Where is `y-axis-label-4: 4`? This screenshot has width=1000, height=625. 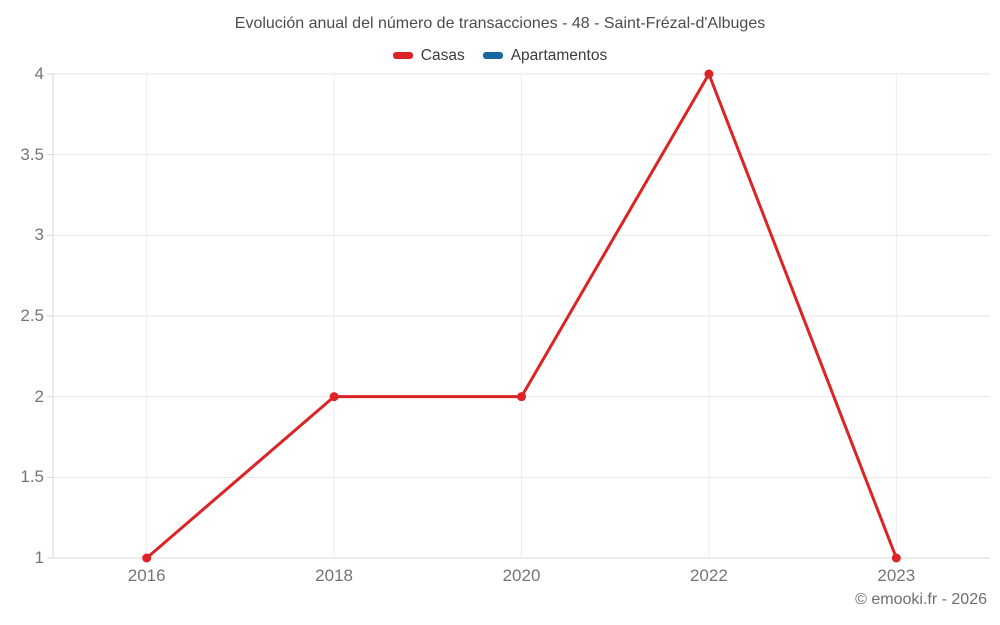
y-axis-label-4: 4 is located at coordinates (39, 73).